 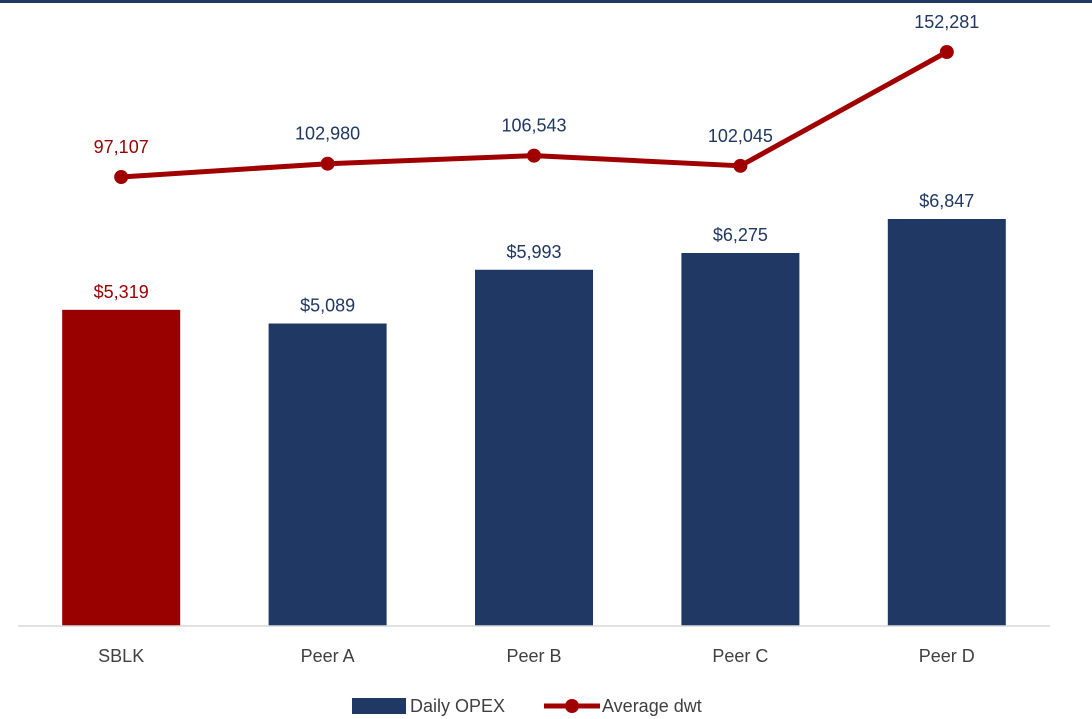 What do you see at coordinates (328, 656) in the screenshot?
I see `x-tick-label: Peer A` at bounding box center [328, 656].